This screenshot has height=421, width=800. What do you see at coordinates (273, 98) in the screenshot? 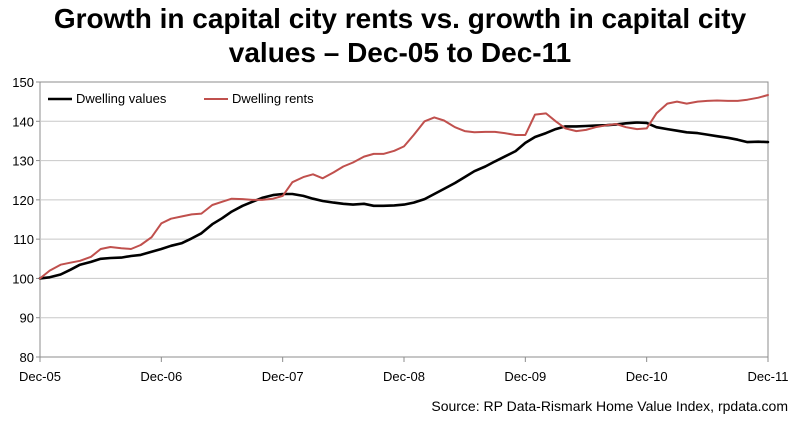
I see `legend-label-1: Dwelling rents` at bounding box center [273, 98].